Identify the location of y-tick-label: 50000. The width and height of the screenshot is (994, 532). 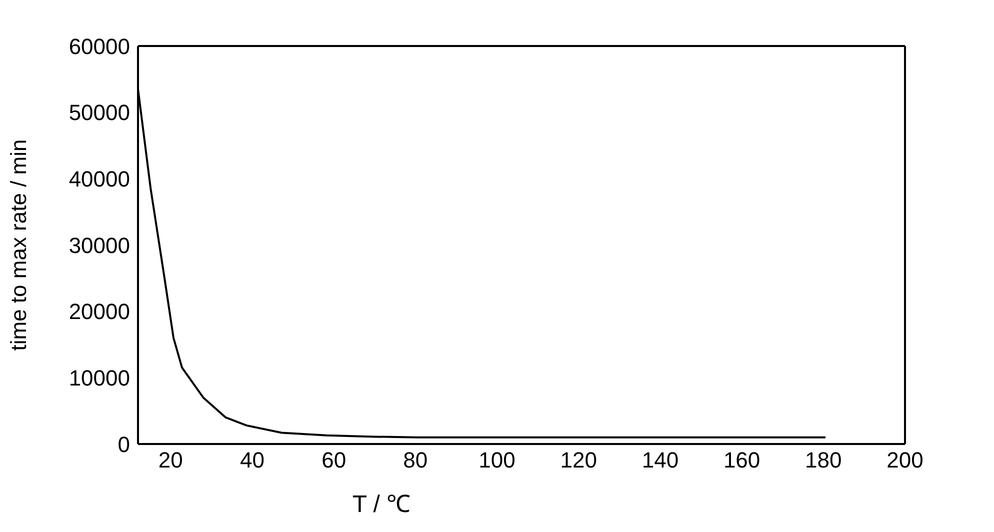
(99, 113).